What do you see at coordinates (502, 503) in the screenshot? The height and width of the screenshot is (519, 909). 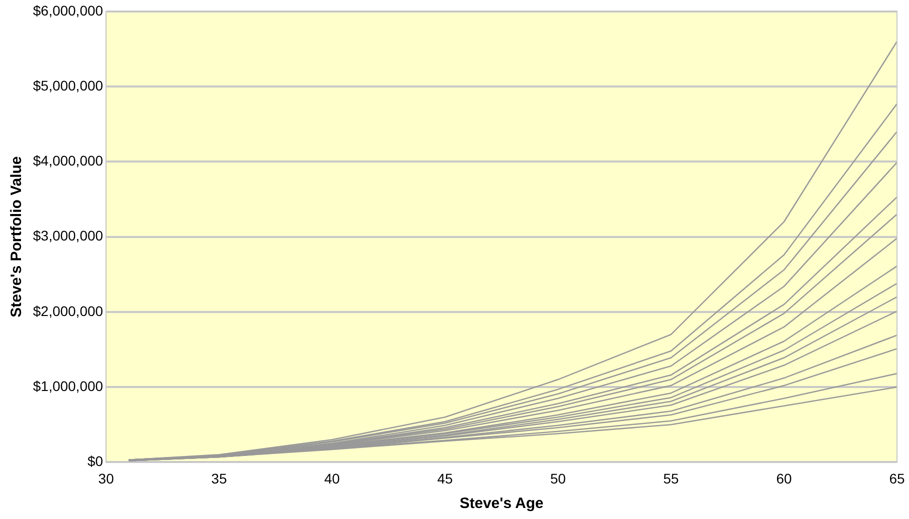 I see `x-axis-title: Steve's Age` at bounding box center [502, 503].